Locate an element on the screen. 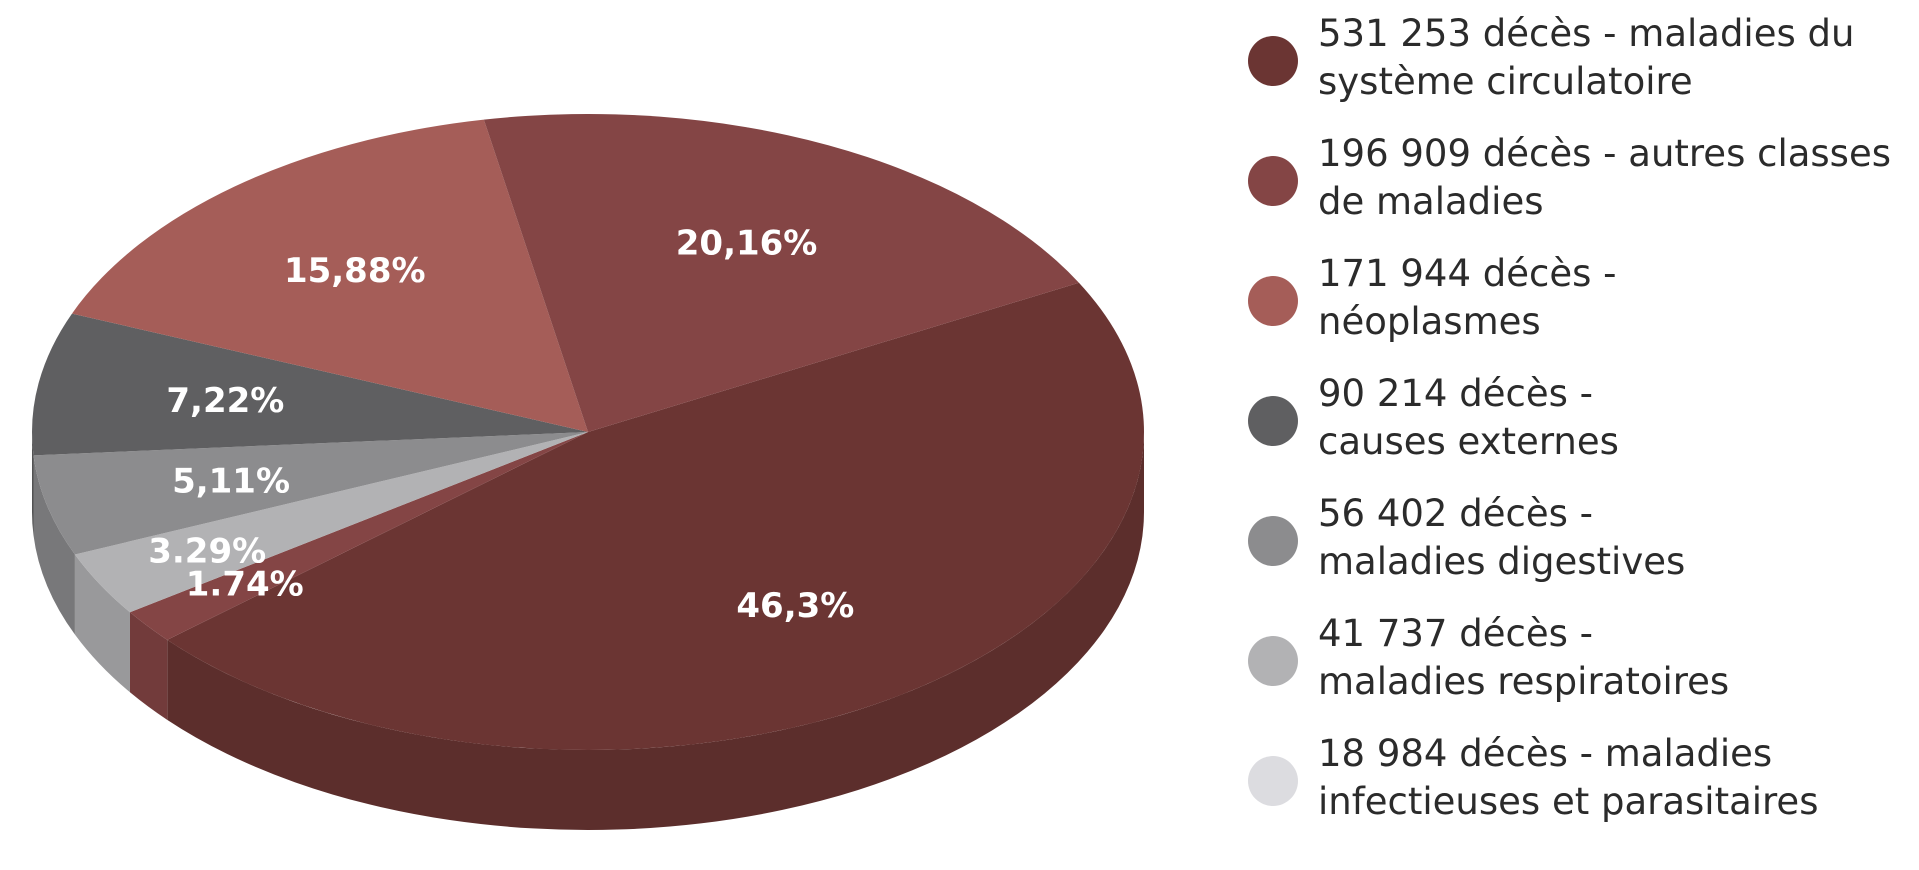 This screenshot has width=1919, height=870. slice-label-1: 1.74% is located at coordinates (245, 585).